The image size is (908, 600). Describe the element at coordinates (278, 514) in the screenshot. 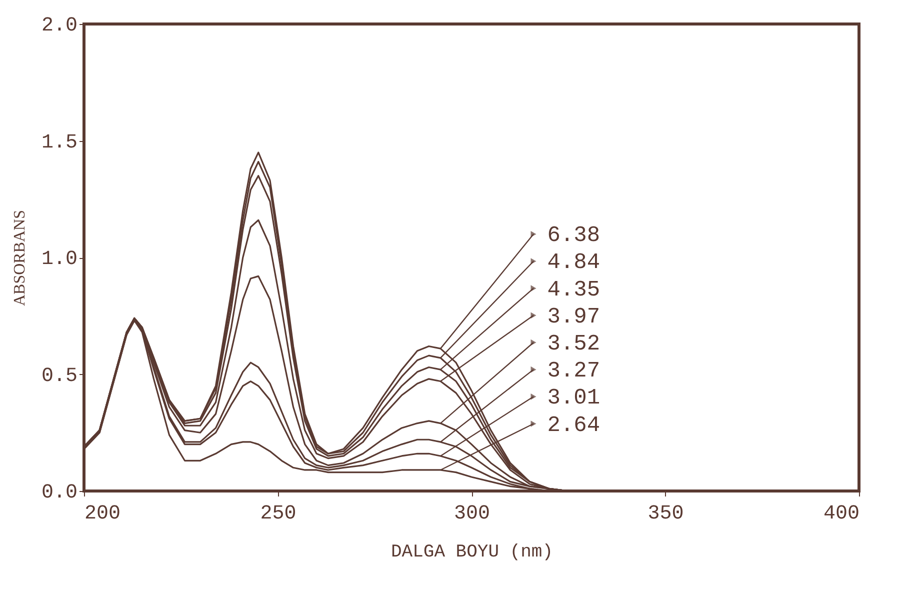

I see `x-tick-label: 250` at that location.